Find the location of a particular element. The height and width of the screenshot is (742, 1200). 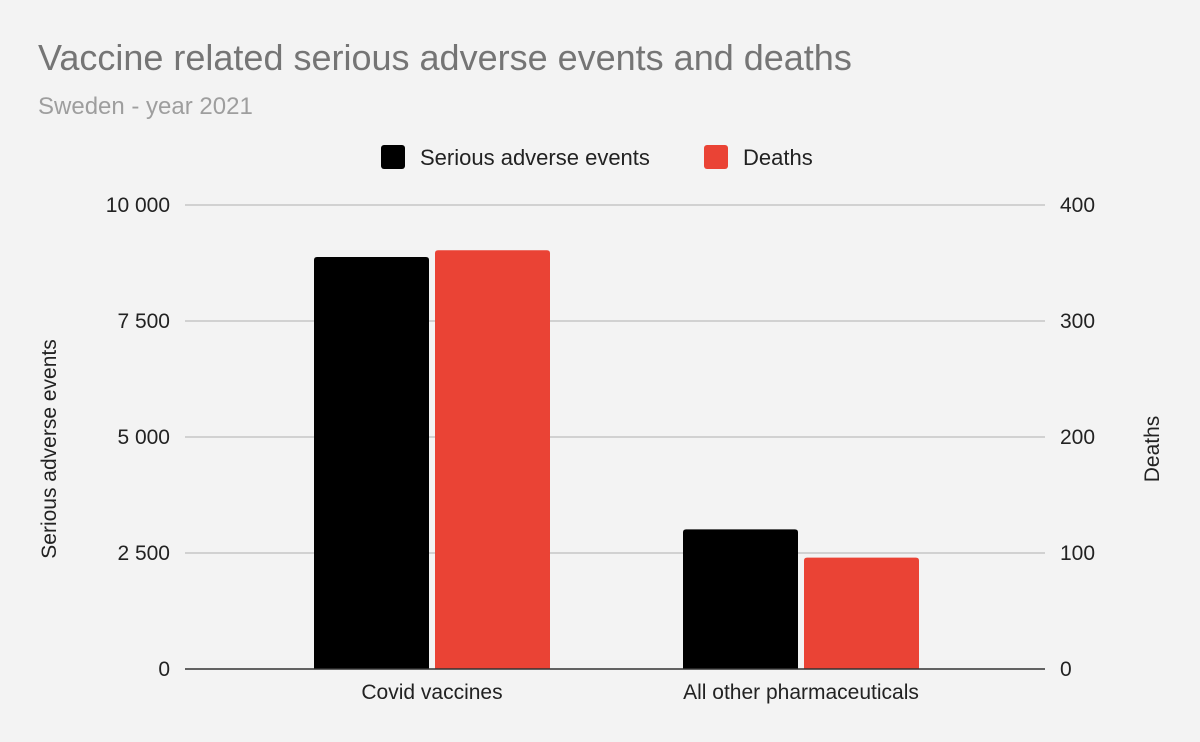

legend-label-deaths: Deaths is located at coordinates (778, 157).